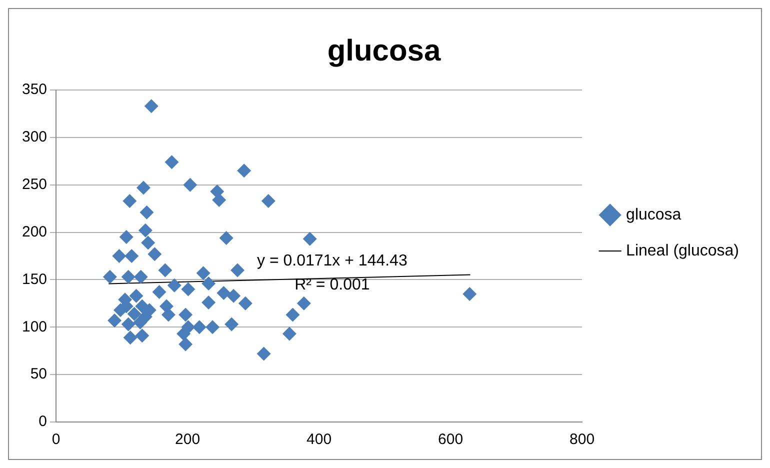 This screenshot has width=770, height=468. What do you see at coordinates (35, 327) in the screenshot?
I see `y-tick-label: 100` at bounding box center [35, 327].